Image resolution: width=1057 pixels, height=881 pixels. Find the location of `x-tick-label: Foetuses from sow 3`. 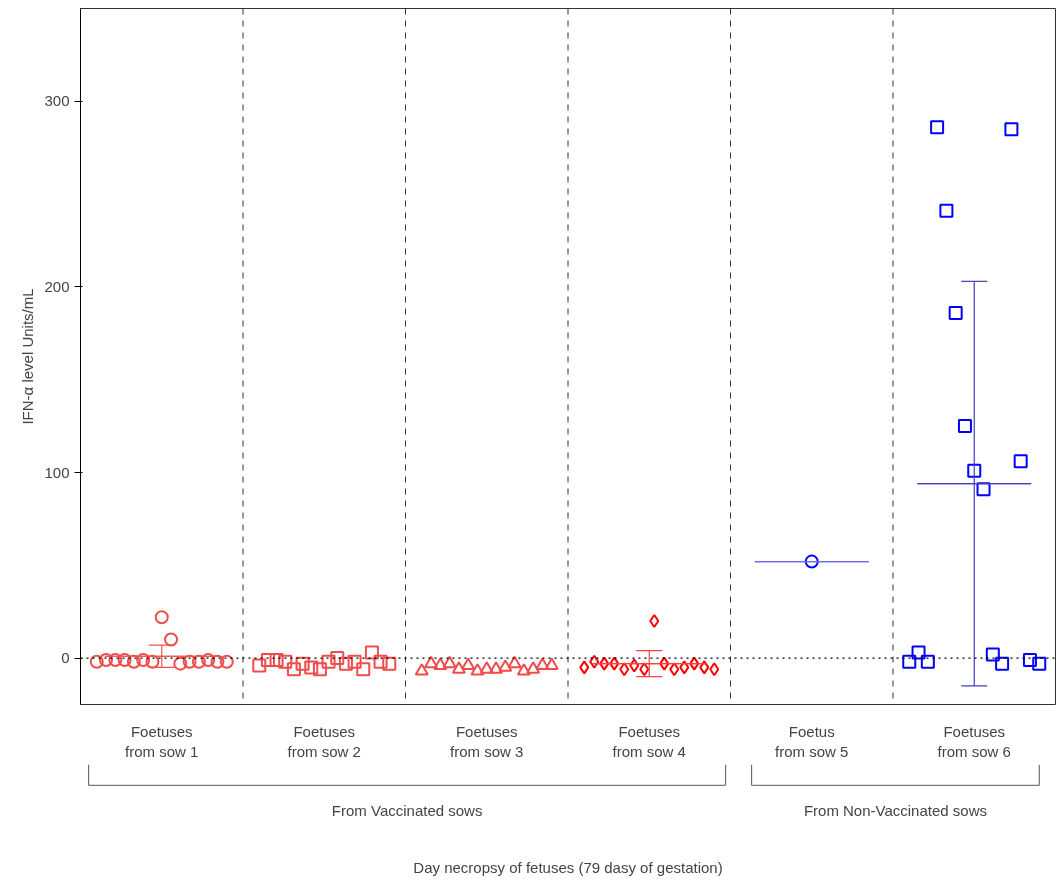

x-tick-label: Foetuses from sow 3 is located at coordinates (487, 741).